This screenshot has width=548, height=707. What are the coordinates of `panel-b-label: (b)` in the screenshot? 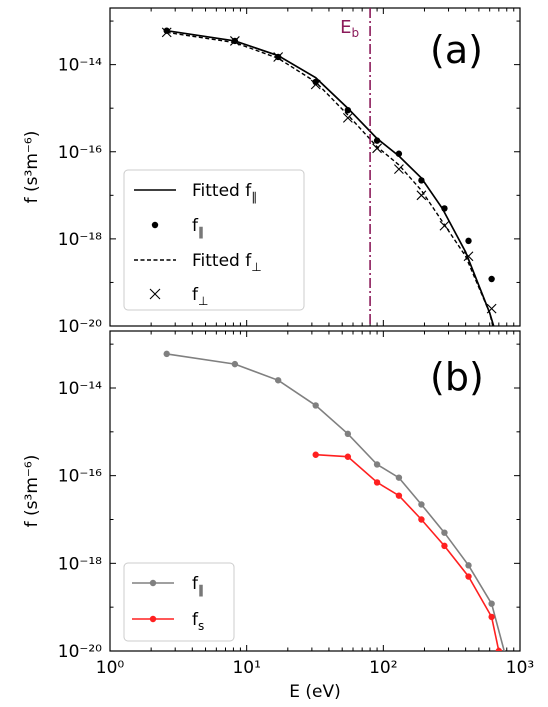 It's located at (457, 377).